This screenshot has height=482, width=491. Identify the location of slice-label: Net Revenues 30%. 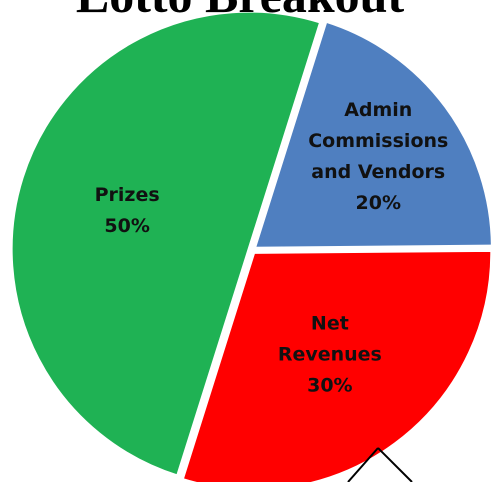
(330, 355).